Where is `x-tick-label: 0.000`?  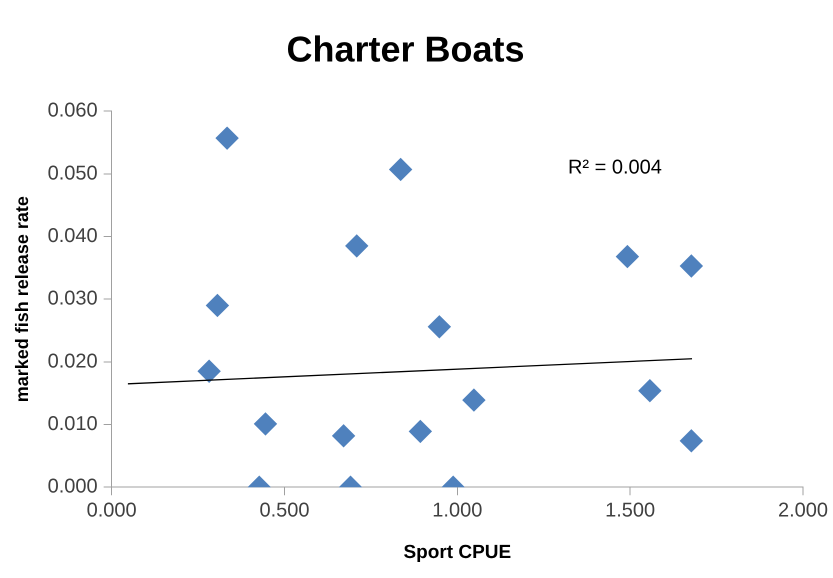
x-tick-label: 0.000 is located at coordinates (111, 511).